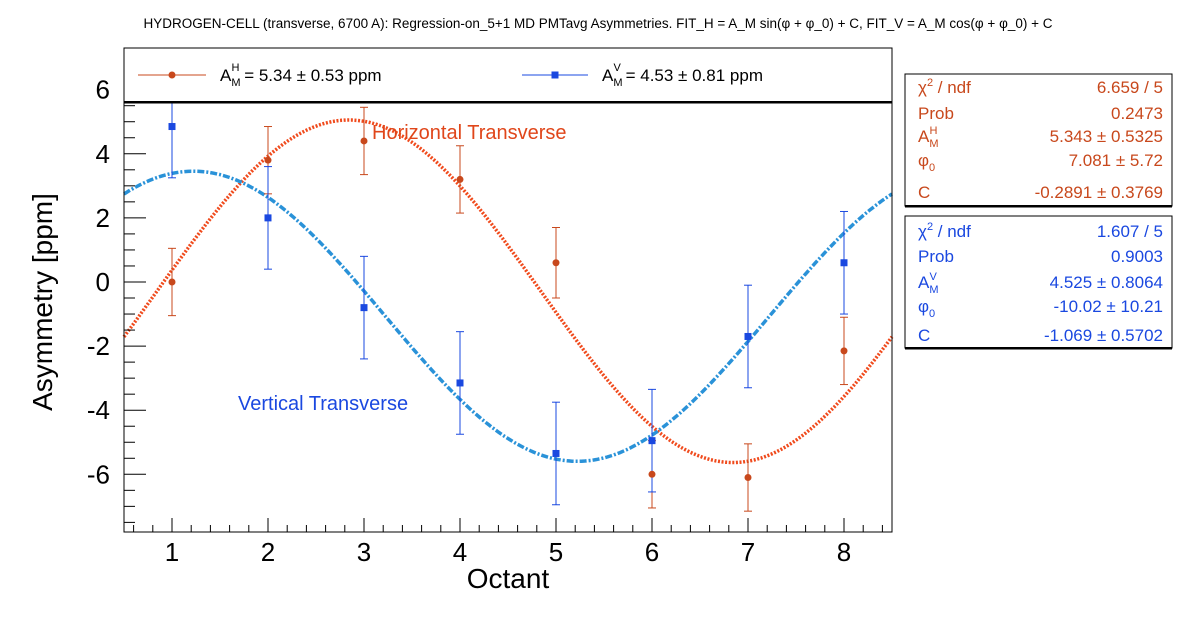  What do you see at coordinates (1099, 192) in the screenshot?
I see `stat-value: -0.2891 ± 0.3769` at bounding box center [1099, 192].